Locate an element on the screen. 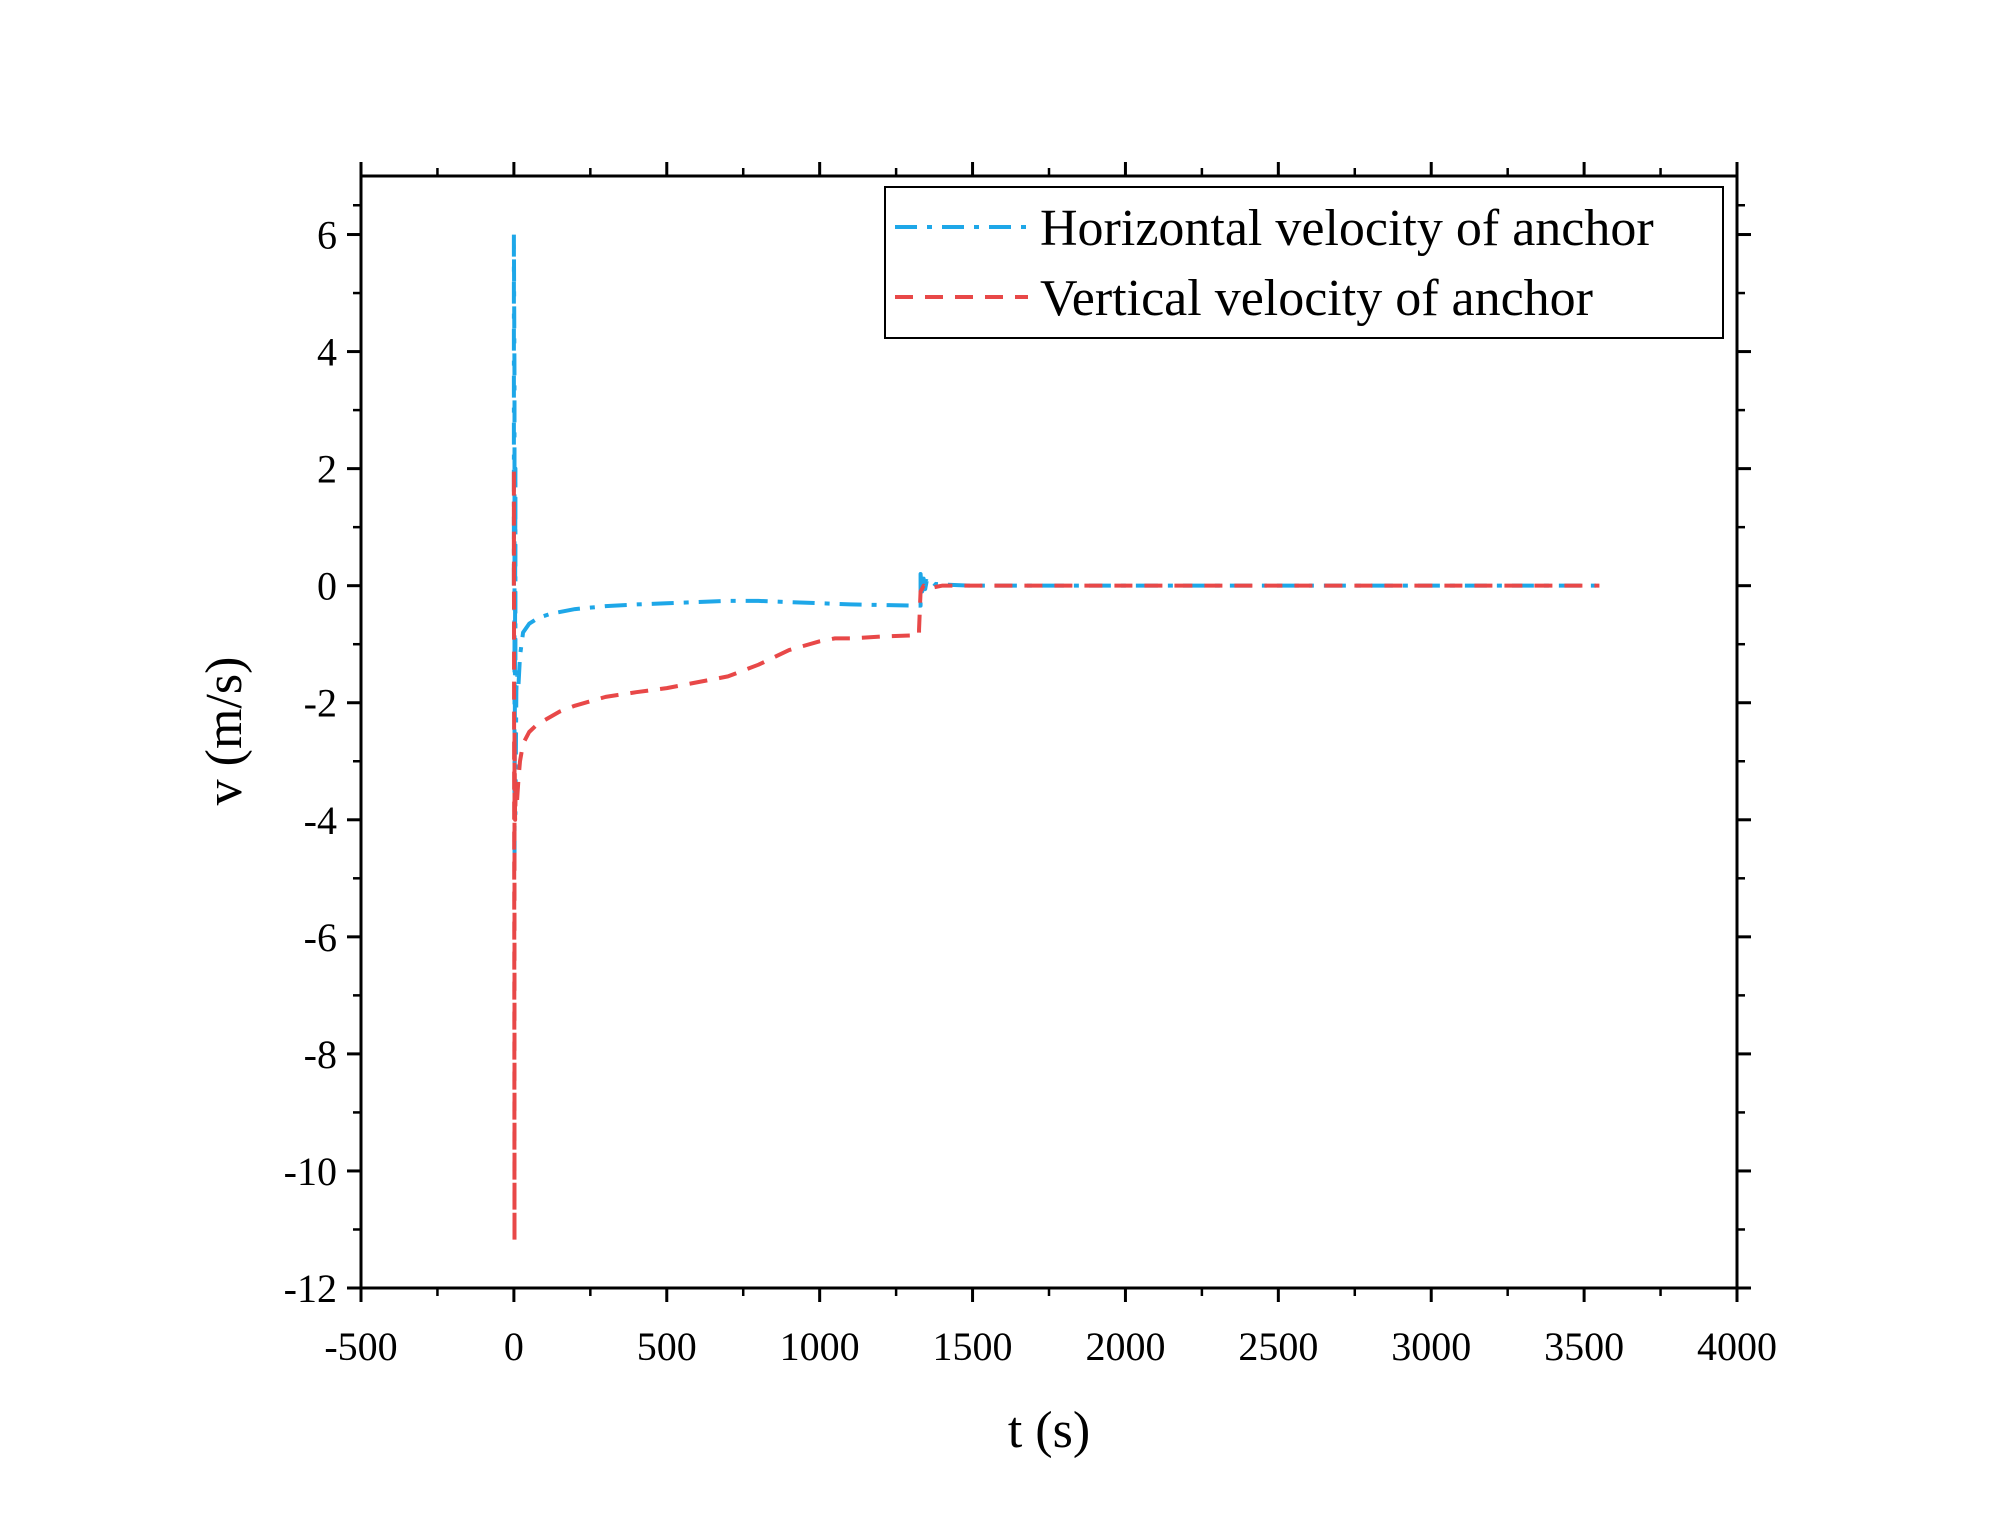 The width and height of the screenshot is (2000, 1531). y-tick-label: -8 is located at coordinates (320, 1054).